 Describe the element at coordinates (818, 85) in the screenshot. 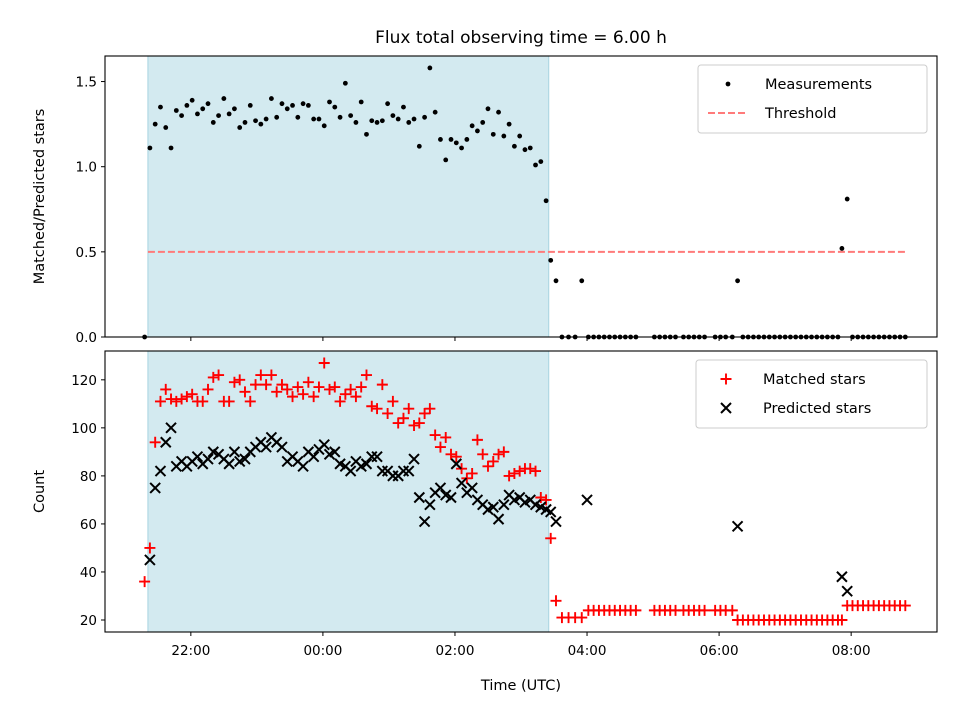

I see `legend-label: Measurements` at that location.